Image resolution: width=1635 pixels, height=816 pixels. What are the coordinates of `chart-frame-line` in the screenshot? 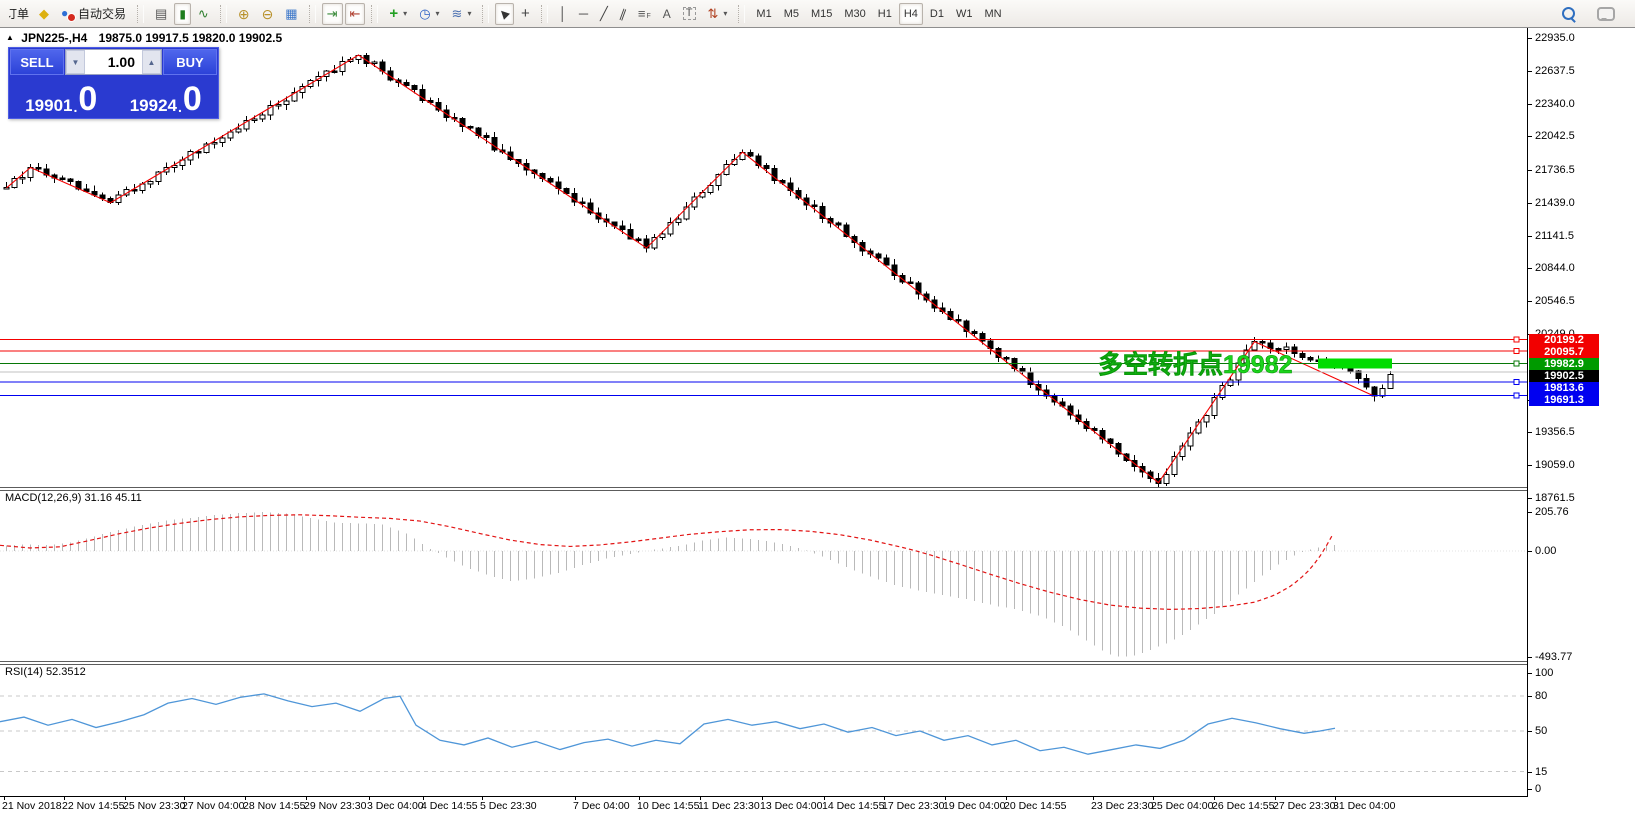 It's located at (763, 796).